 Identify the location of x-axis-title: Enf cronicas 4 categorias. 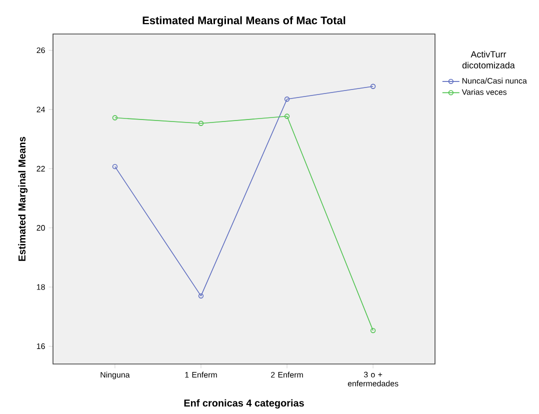
(244, 404).